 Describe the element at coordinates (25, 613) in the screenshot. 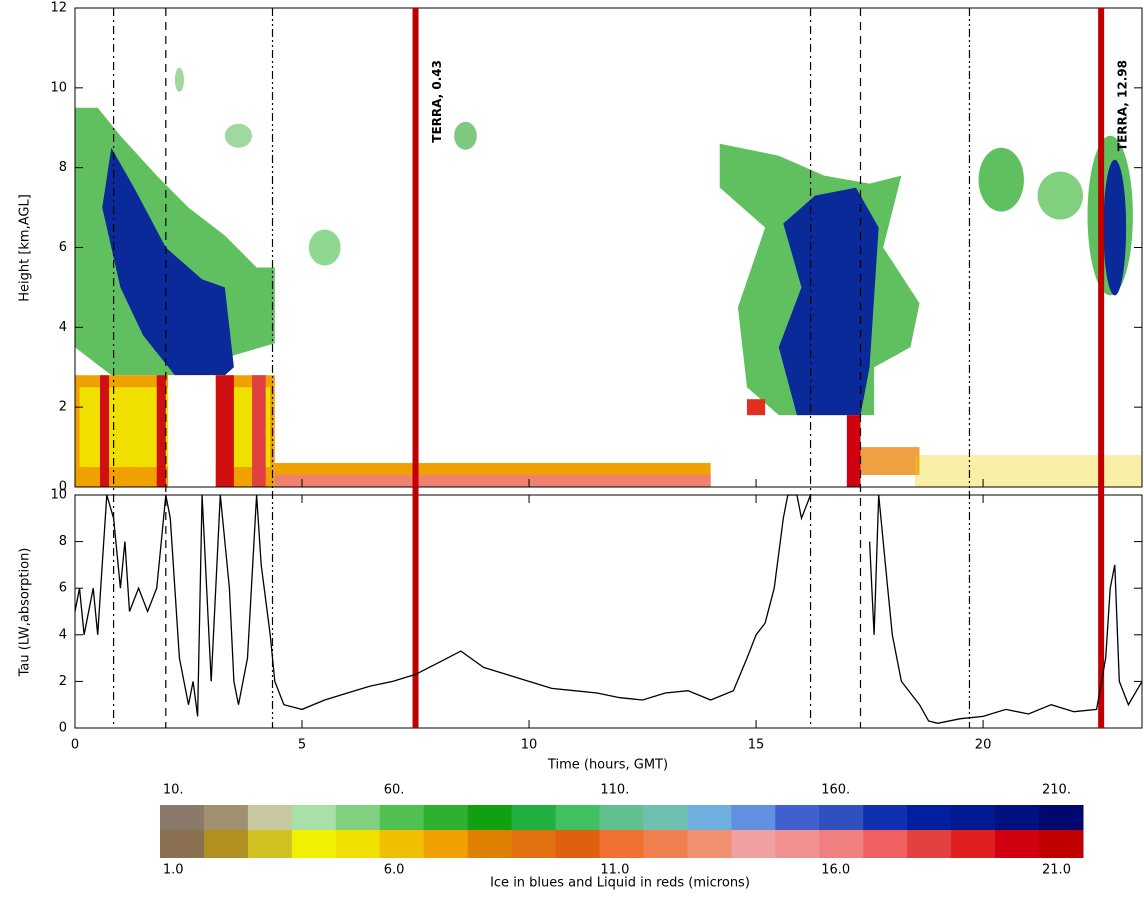

I see `y-axis-label: Tau (LW,absorption)` at that location.